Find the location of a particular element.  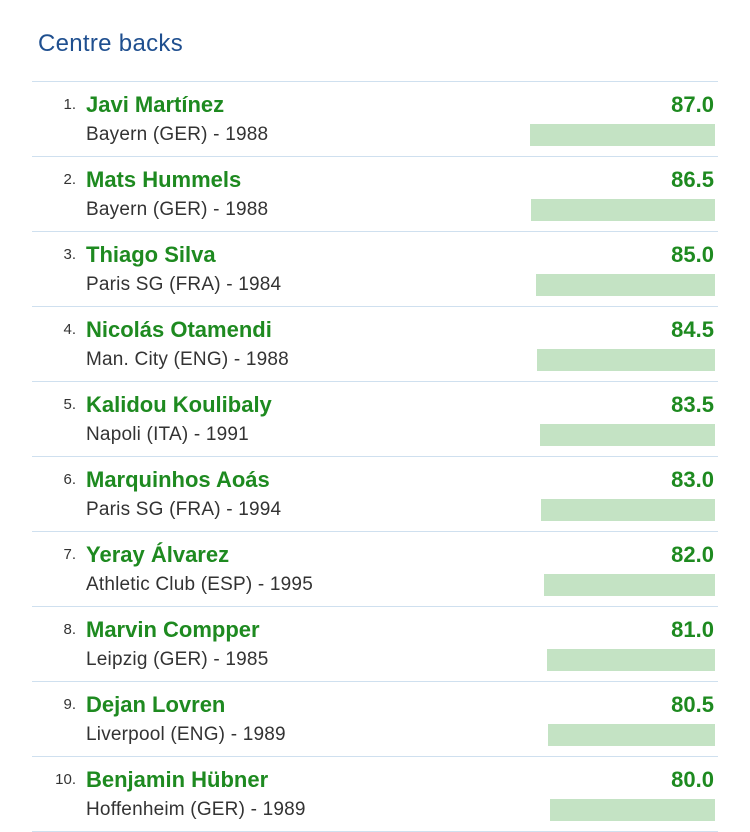

player-club-year: Athletic Club (ESP) - 1995 is located at coordinates (199, 584).